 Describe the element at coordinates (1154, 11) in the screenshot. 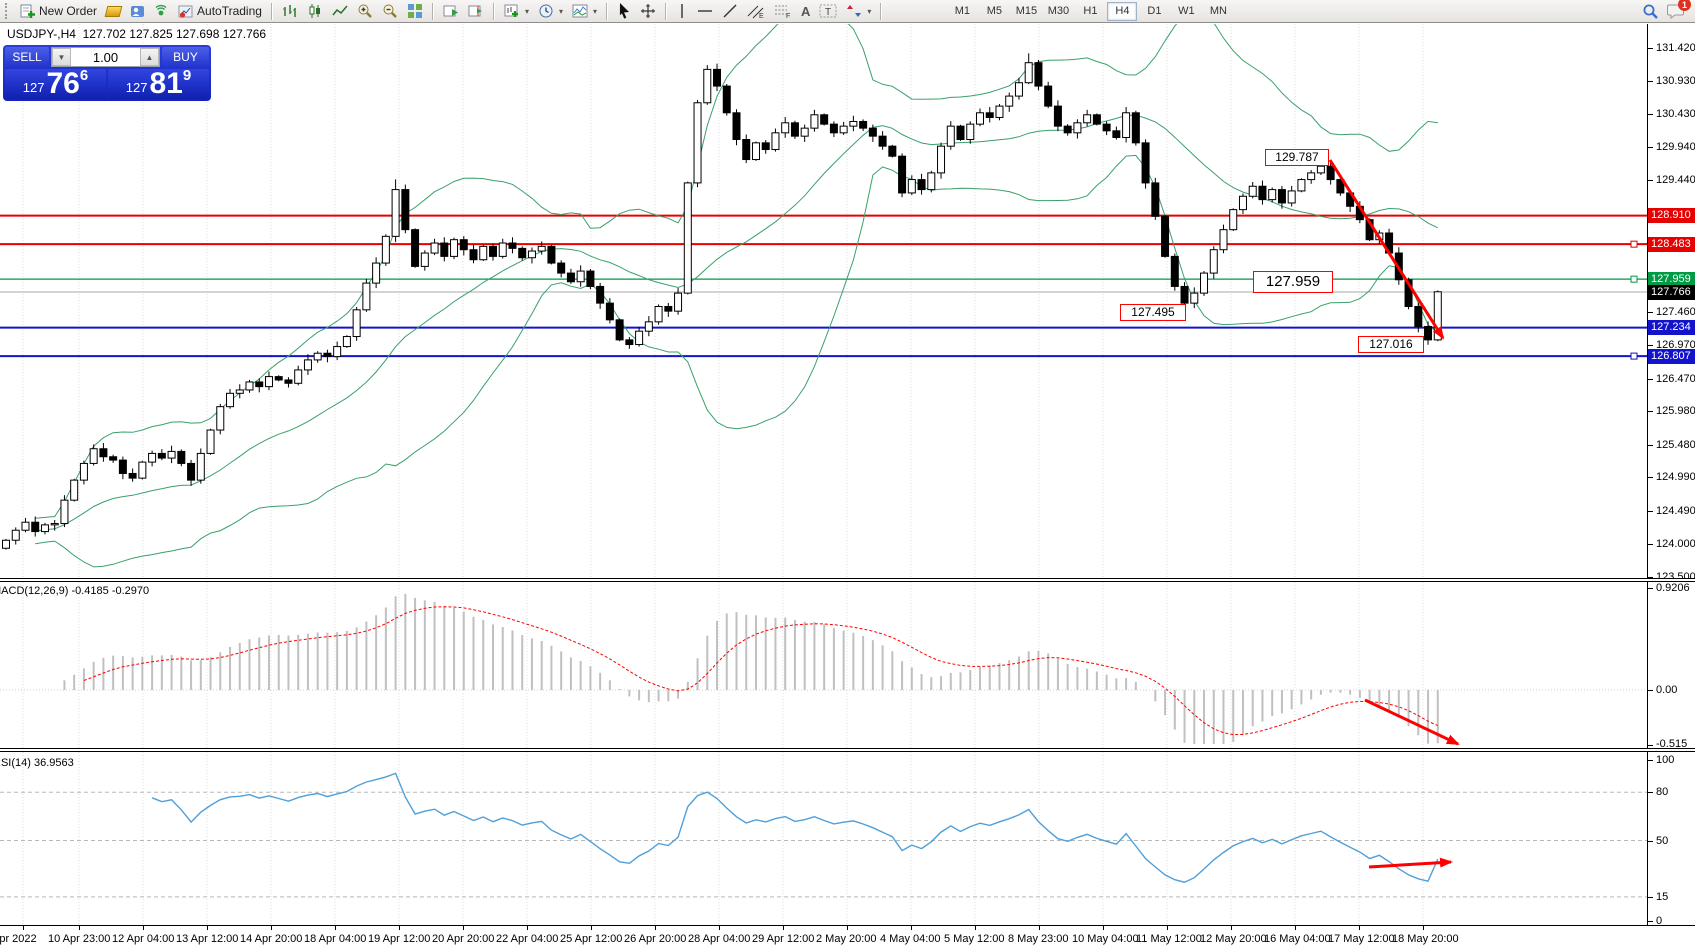

I see `timeframe-button-d1: D1` at that location.